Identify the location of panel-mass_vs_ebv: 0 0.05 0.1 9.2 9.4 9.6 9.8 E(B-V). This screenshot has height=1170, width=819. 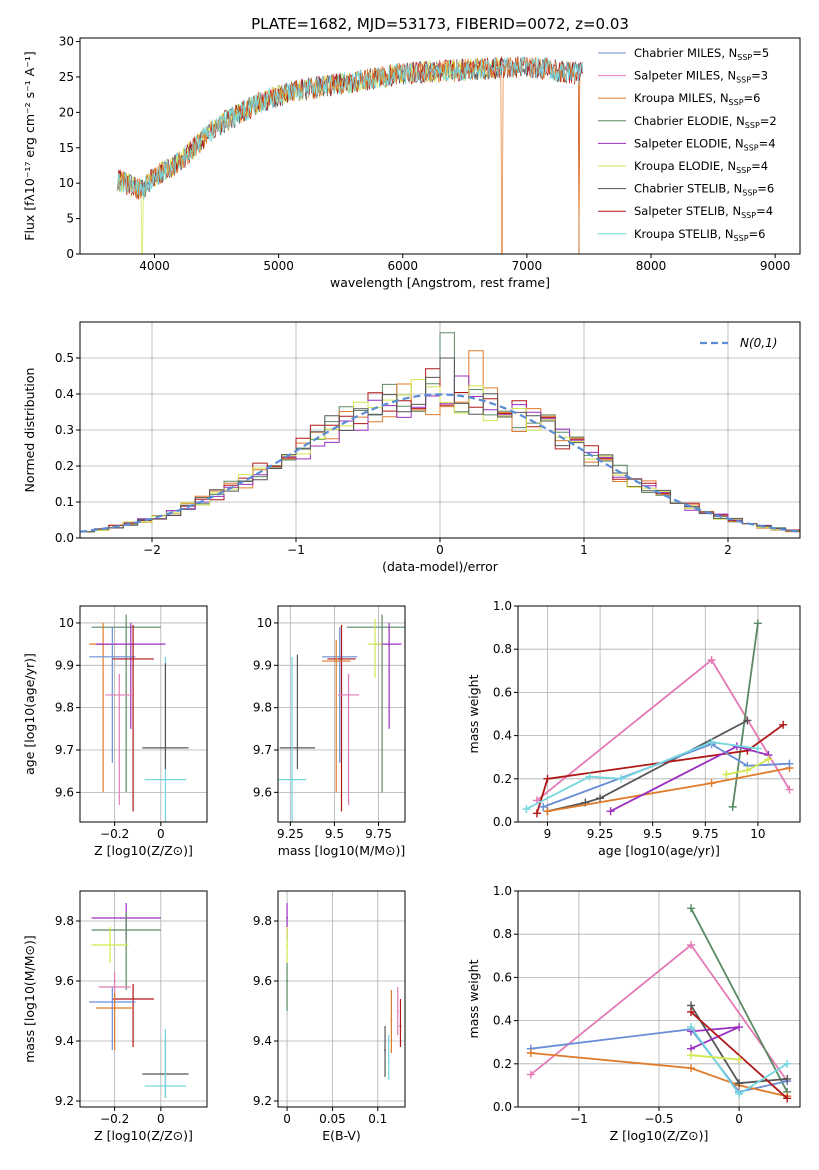
(329, 1016).